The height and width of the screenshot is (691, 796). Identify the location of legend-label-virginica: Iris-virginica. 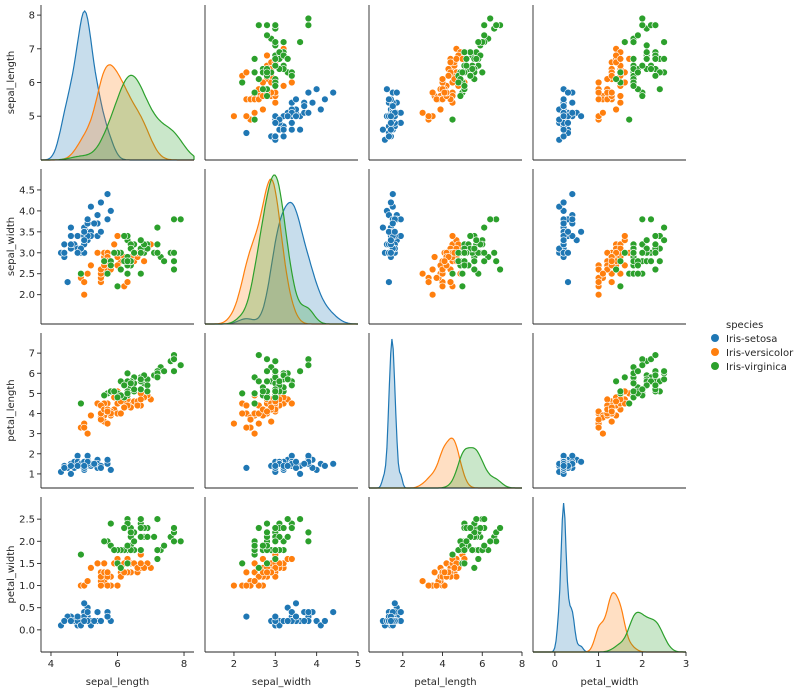
(756, 367).